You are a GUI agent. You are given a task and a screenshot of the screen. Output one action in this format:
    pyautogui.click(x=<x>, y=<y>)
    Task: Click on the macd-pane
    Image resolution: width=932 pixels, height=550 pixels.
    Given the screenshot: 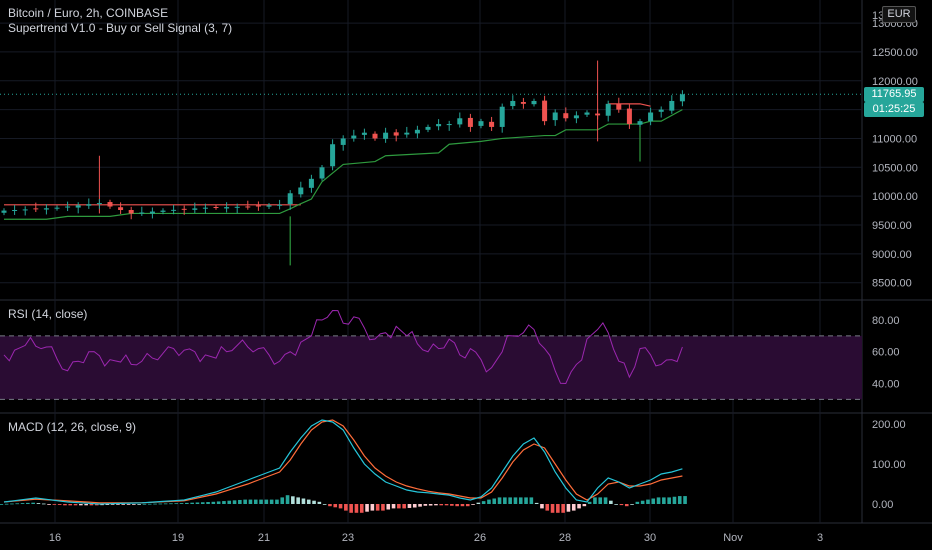 What is the action you would take?
    pyautogui.click(x=343, y=466)
    